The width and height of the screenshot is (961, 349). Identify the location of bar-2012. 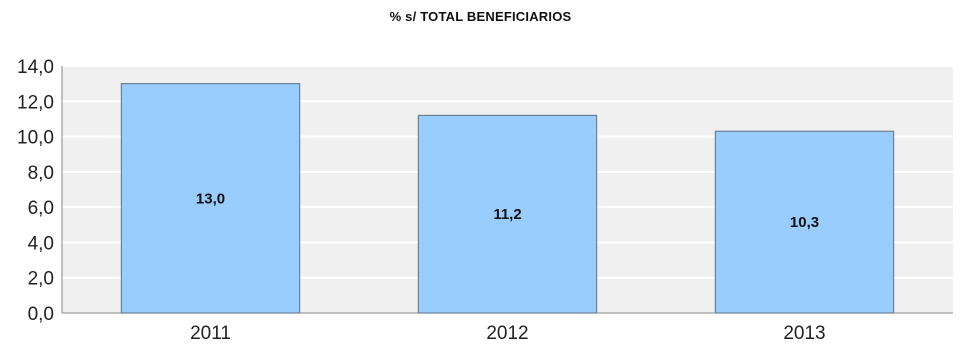
(507, 214).